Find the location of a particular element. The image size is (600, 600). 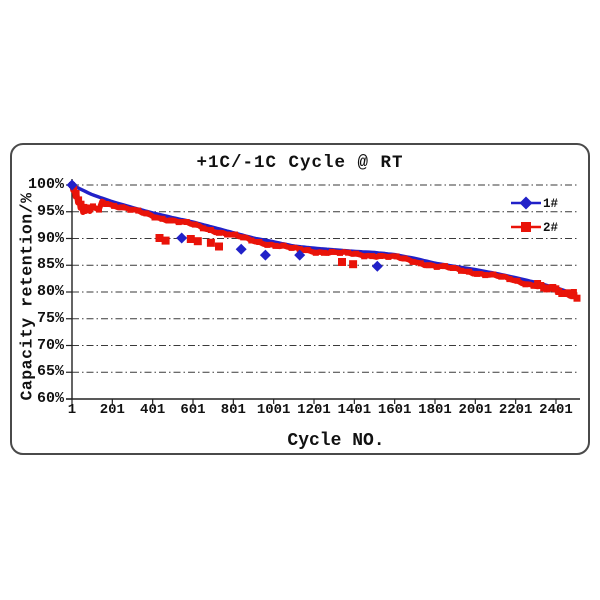

legend-label-series-1: 1# is located at coordinates (551, 204).